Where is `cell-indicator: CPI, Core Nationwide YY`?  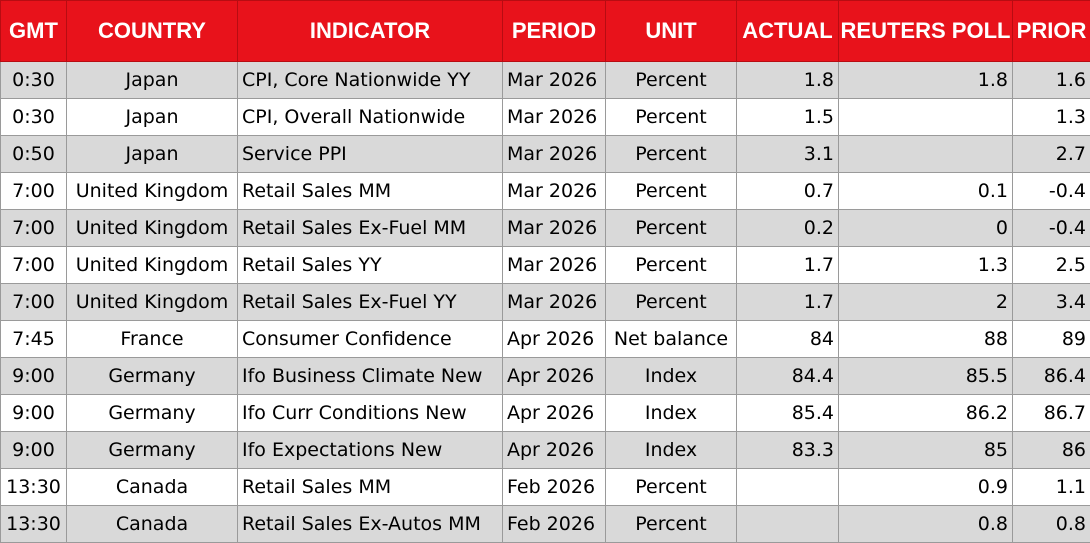 cell-indicator: CPI, Core Nationwide YY is located at coordinates (370, 80).